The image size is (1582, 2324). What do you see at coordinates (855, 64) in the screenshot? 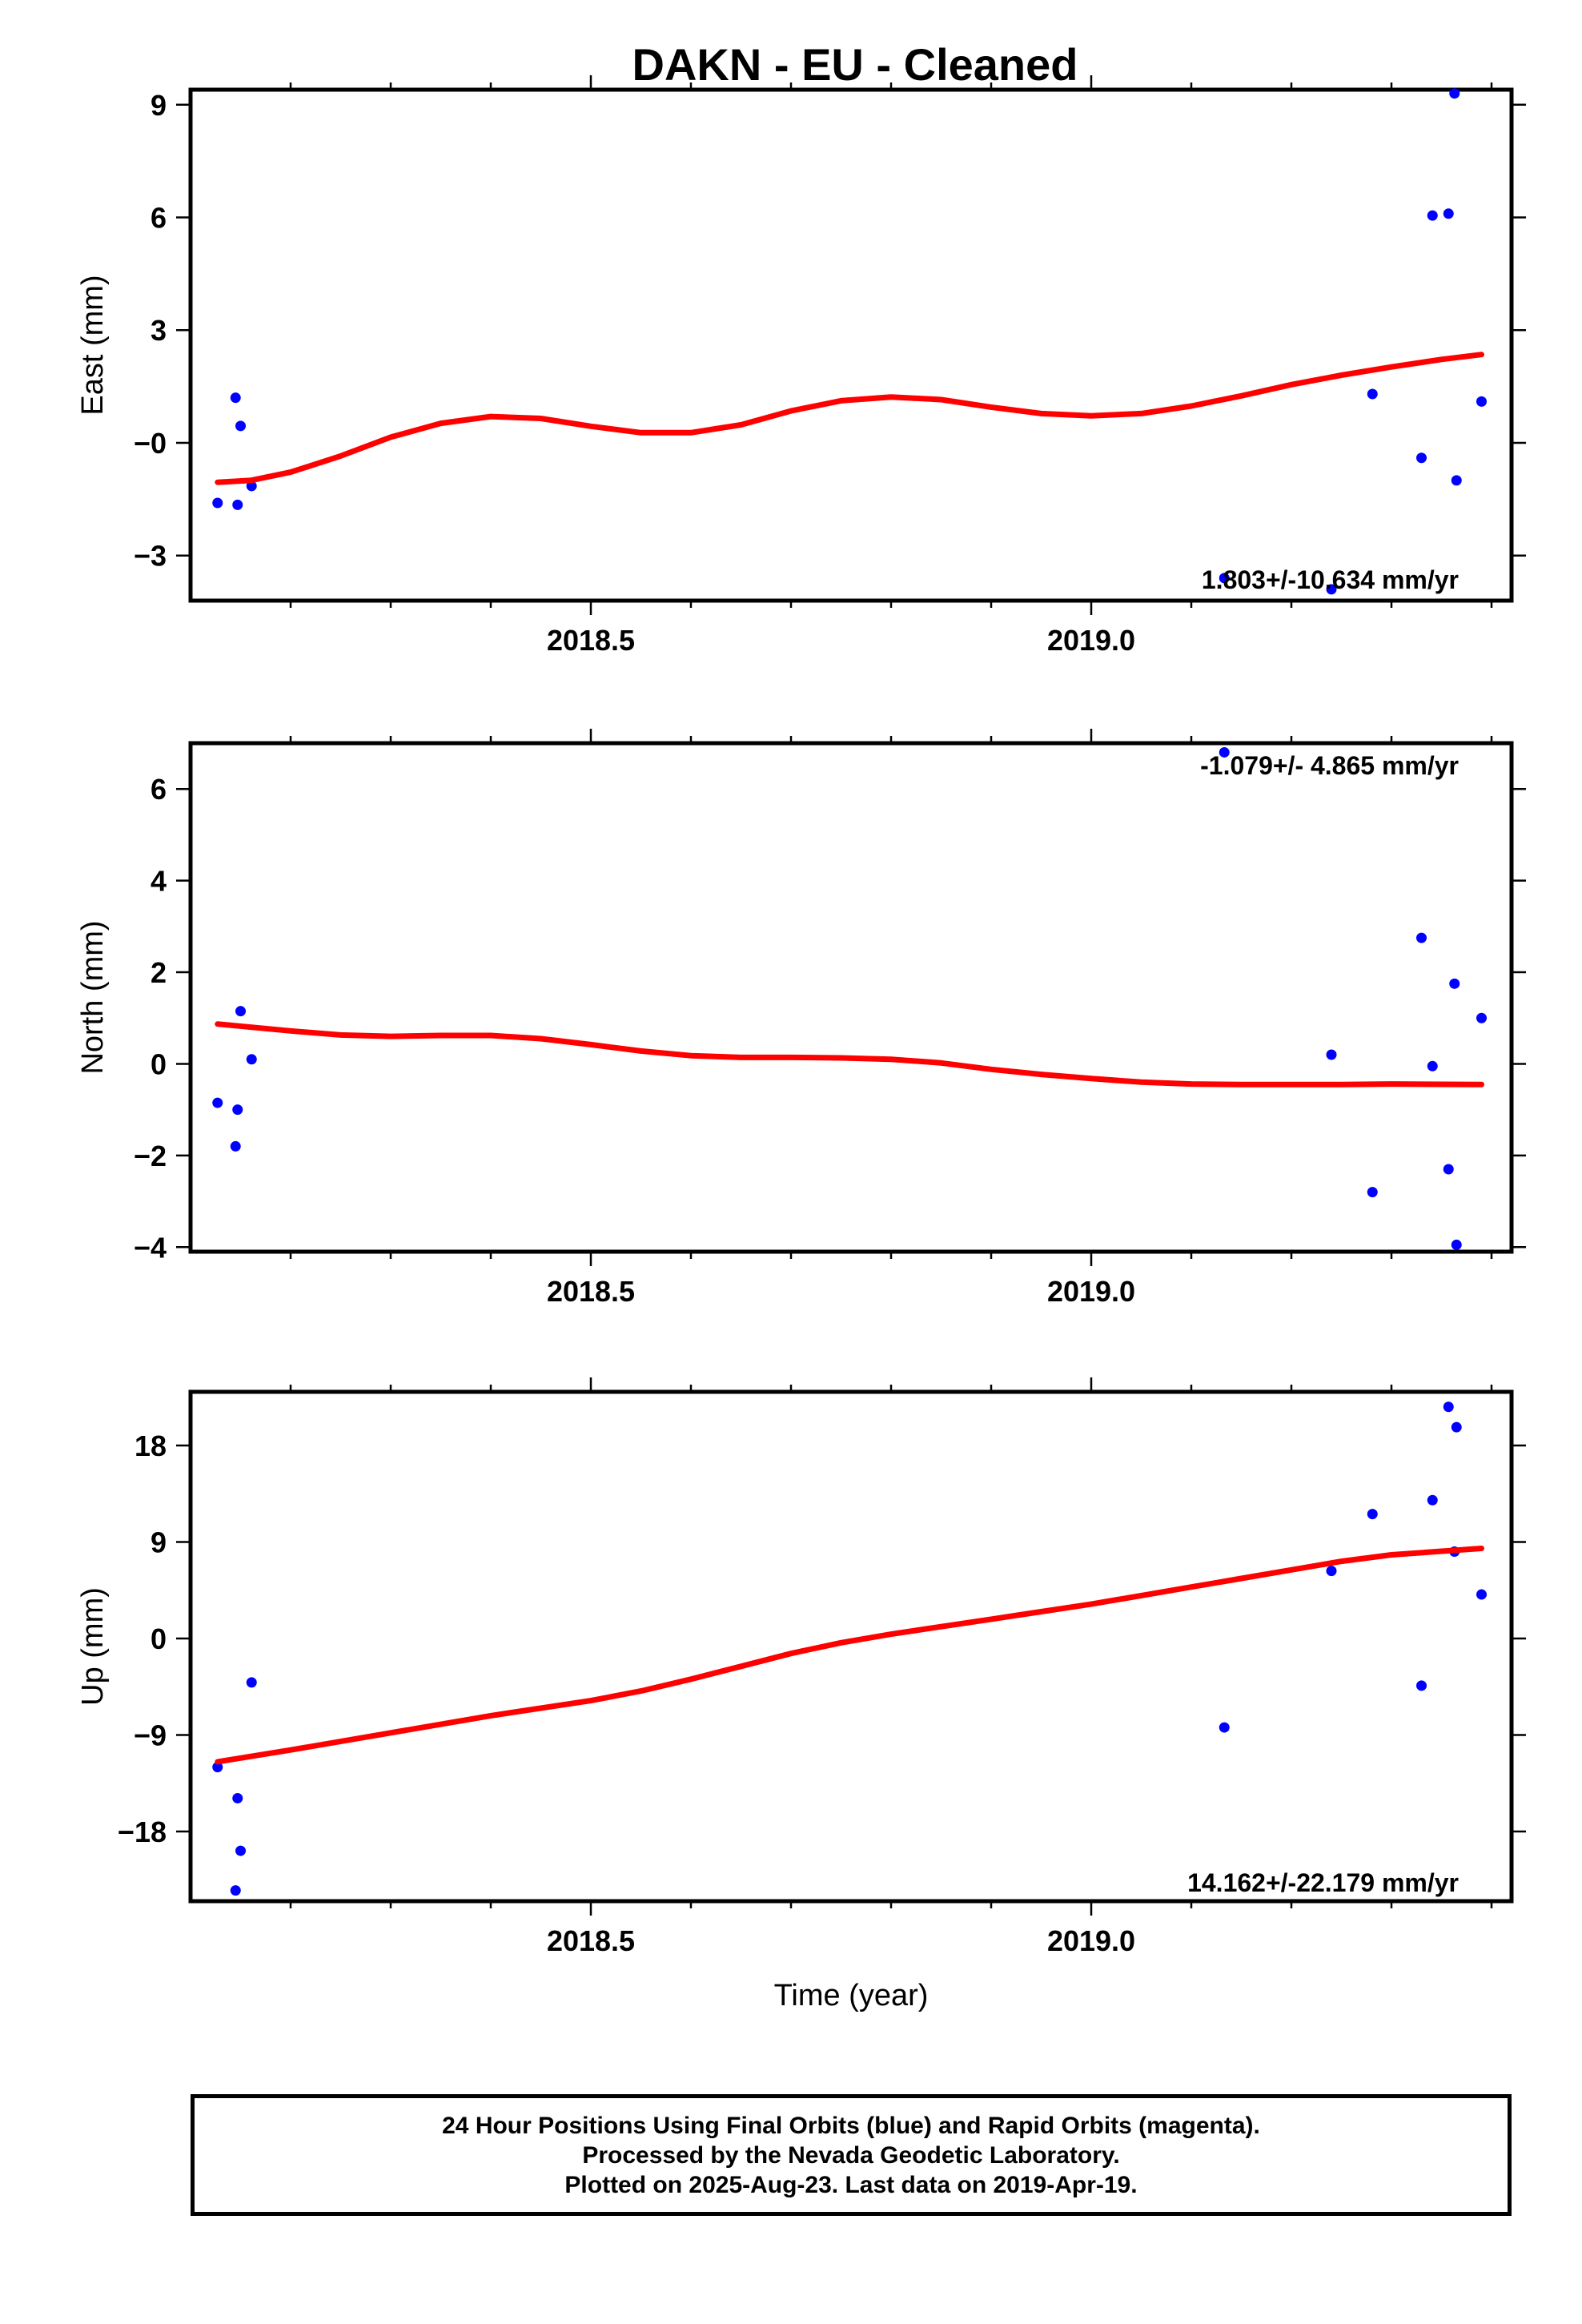
I see `chart-title: DAKN - EU - Cleaned` at bounding box center [855, 64].